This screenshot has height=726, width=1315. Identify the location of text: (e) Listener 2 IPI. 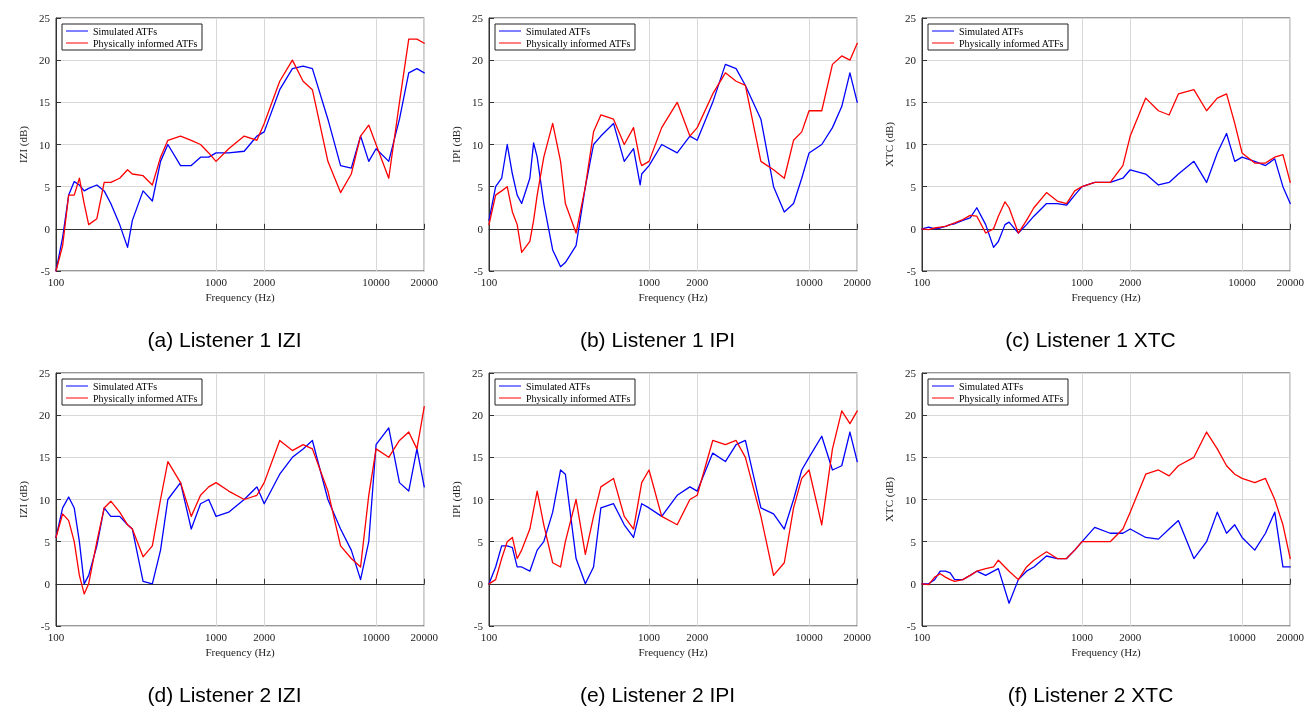
(657, 694).